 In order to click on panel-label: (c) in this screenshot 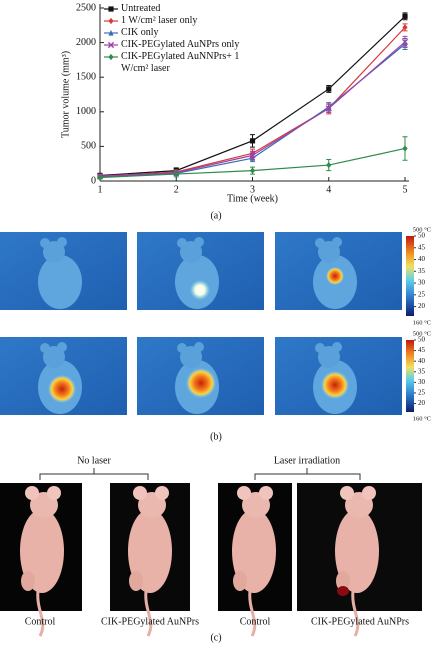, I will do `click(215, 637)`.